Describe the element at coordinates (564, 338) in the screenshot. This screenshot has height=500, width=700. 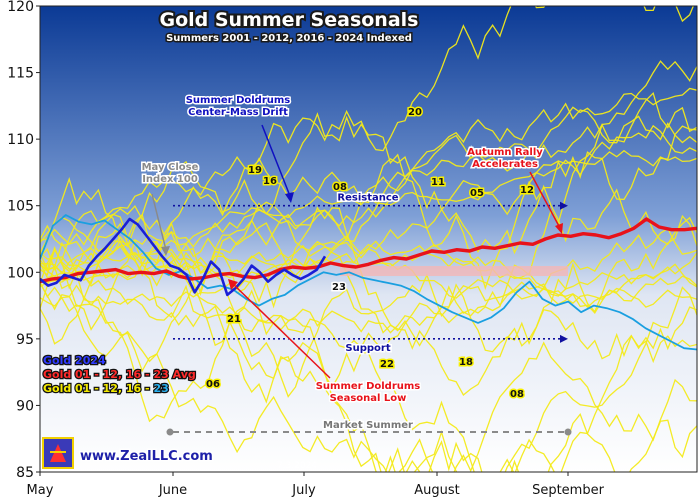
I see `support-arrowhead` at that location.